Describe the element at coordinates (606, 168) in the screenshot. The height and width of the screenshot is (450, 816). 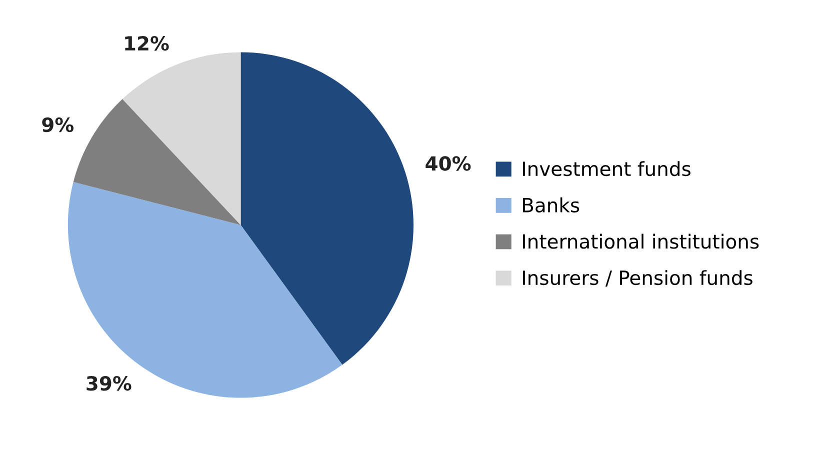
I see `legend-label: Investment funds` at that location.